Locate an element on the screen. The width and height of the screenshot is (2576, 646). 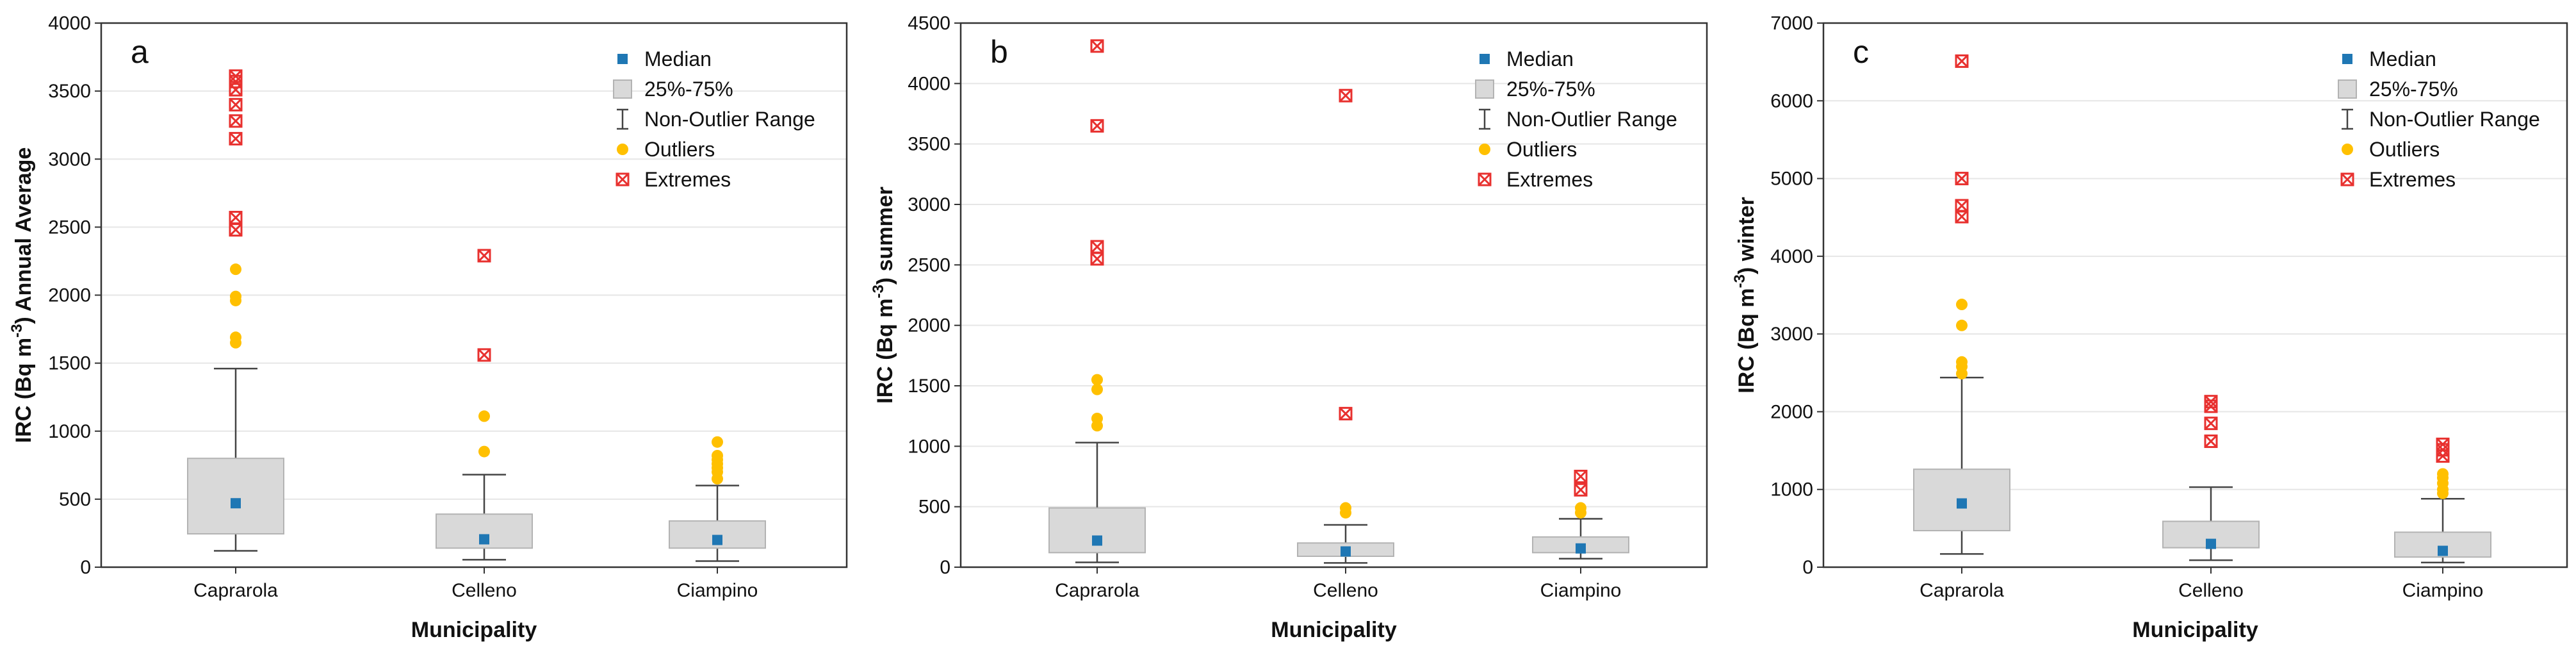
y-tick-label: 2000 is located at coordinates (929, 326).